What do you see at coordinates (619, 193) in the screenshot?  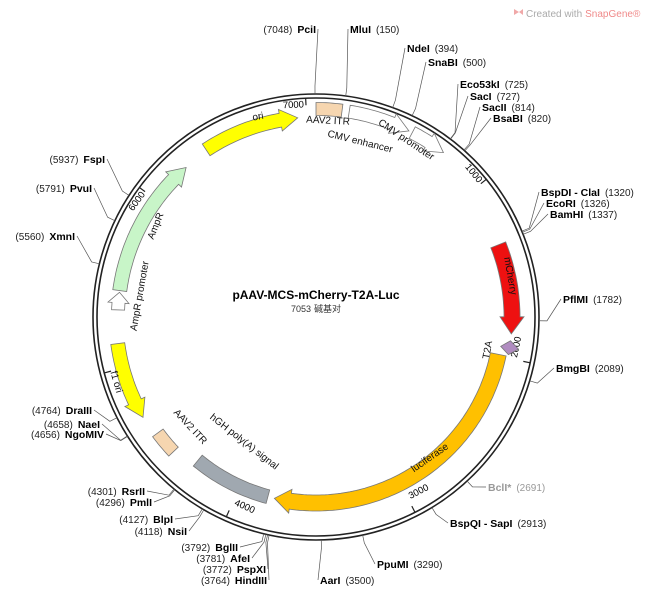 I see `site-position: (1320)` at bounding box center [619, 193].